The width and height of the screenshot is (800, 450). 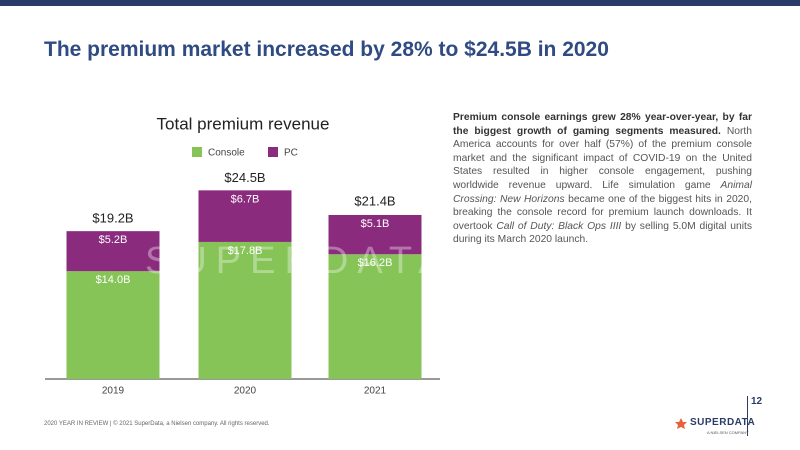 What do you see at coordinates (559, 226) in the screenshot?
I see `game-title: Call of Duty: Black Ops IIII` at bounding box center [559, 226].